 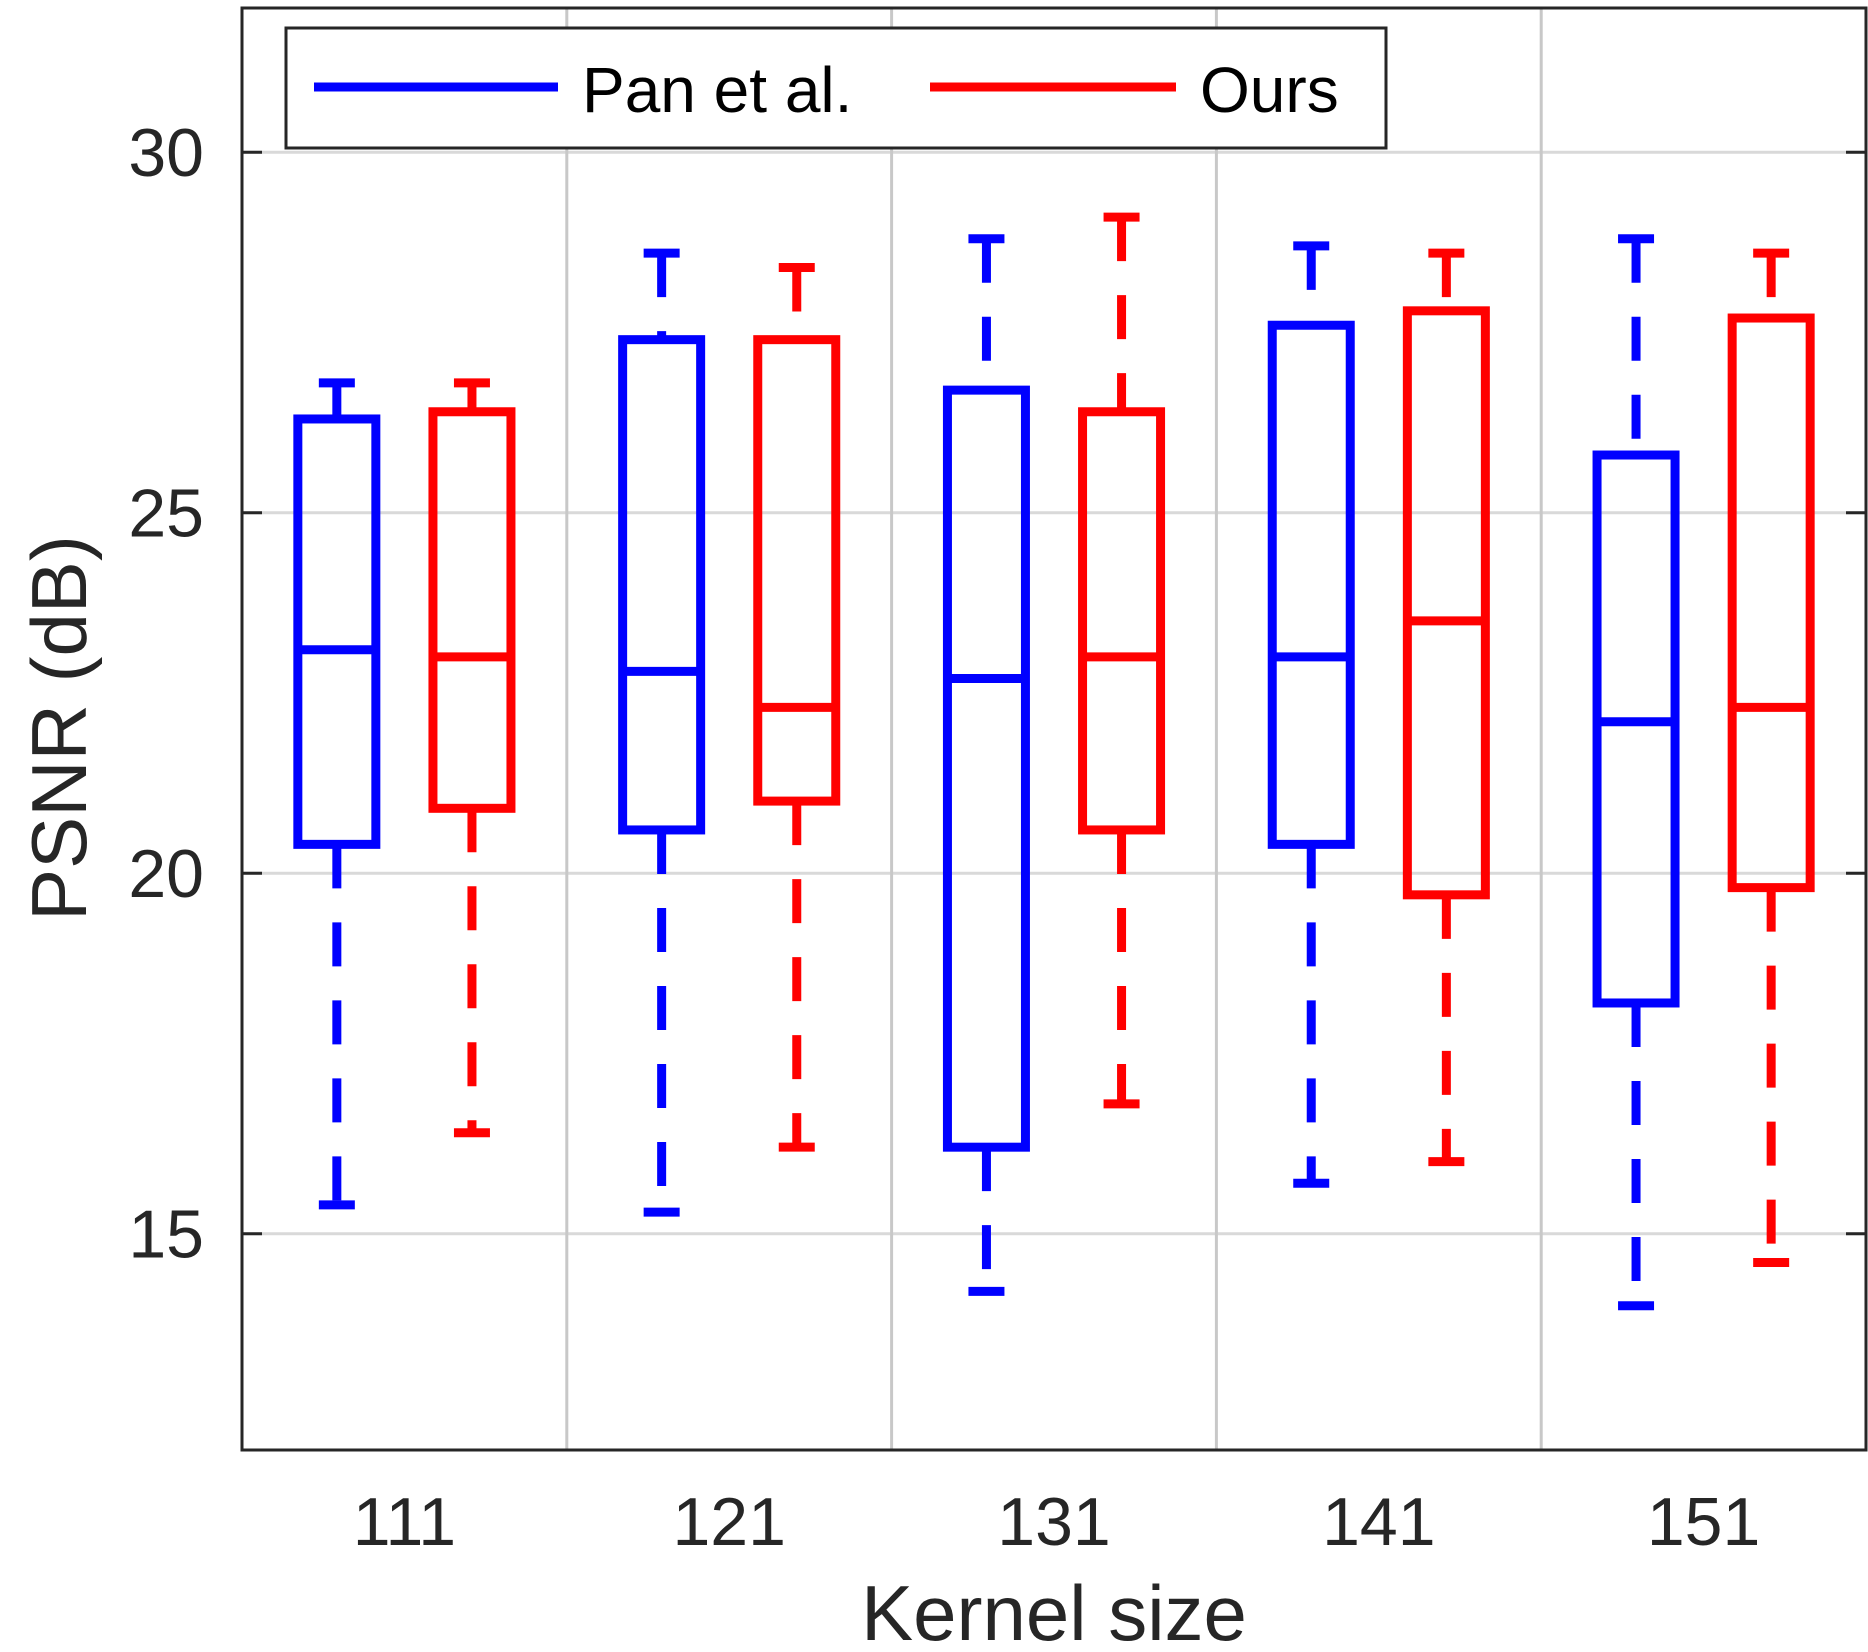 What do you see at coordinates (1703, 1522) in the screenshot?
I see `x-tick-label: 151` at bounding box center [1703, 1522].